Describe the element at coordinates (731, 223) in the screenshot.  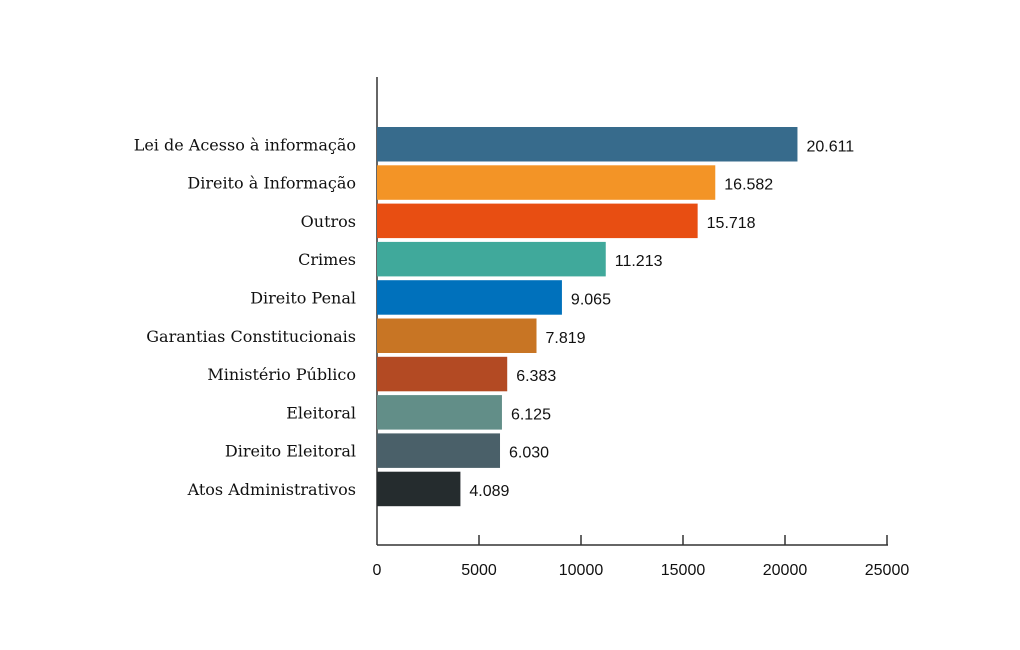
I see `value-label: 15.718` at that location.